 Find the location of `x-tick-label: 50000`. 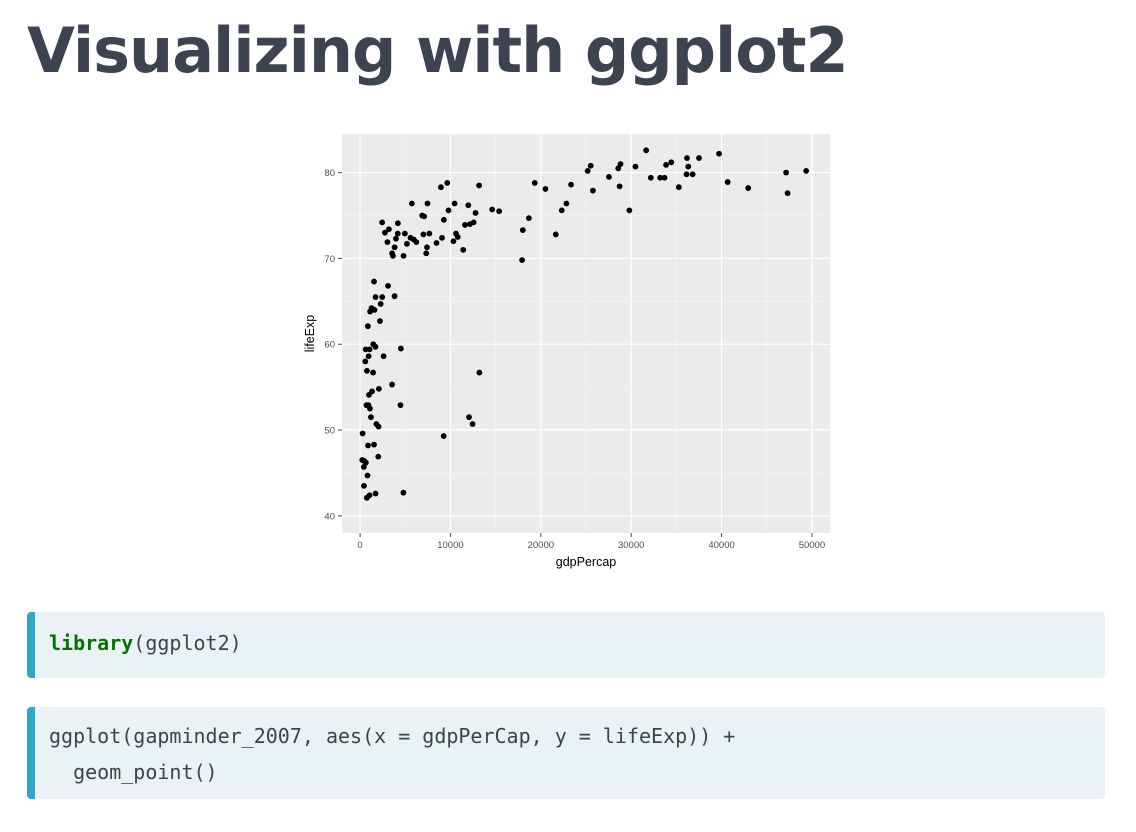

x-tick-label: 50000 is located at coordinates (812, 545).